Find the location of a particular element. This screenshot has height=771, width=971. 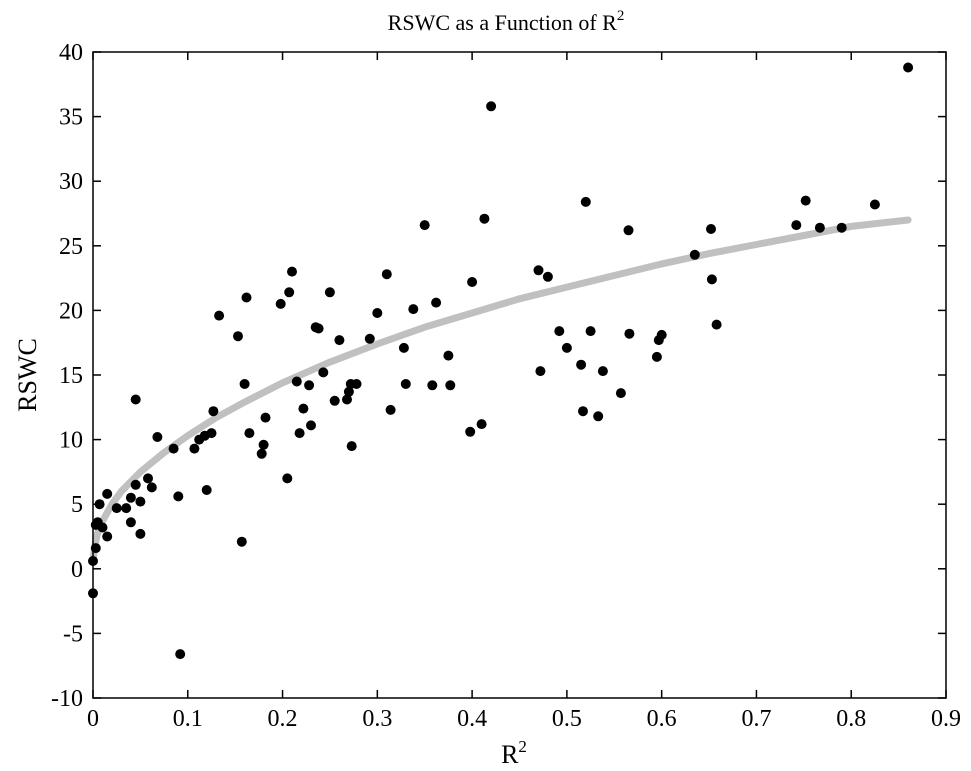

y-tick-label: 40 is located at coordinates (71, 53).